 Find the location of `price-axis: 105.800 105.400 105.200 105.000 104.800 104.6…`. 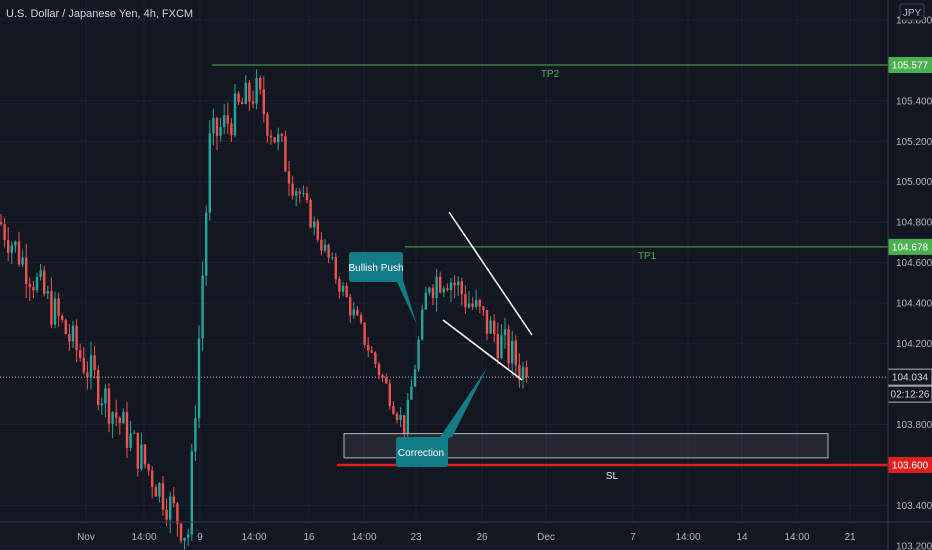

price-axis: 105.800 105.400 105.200 105.000 104.800 104.6… is located at coordinates (914, 282).